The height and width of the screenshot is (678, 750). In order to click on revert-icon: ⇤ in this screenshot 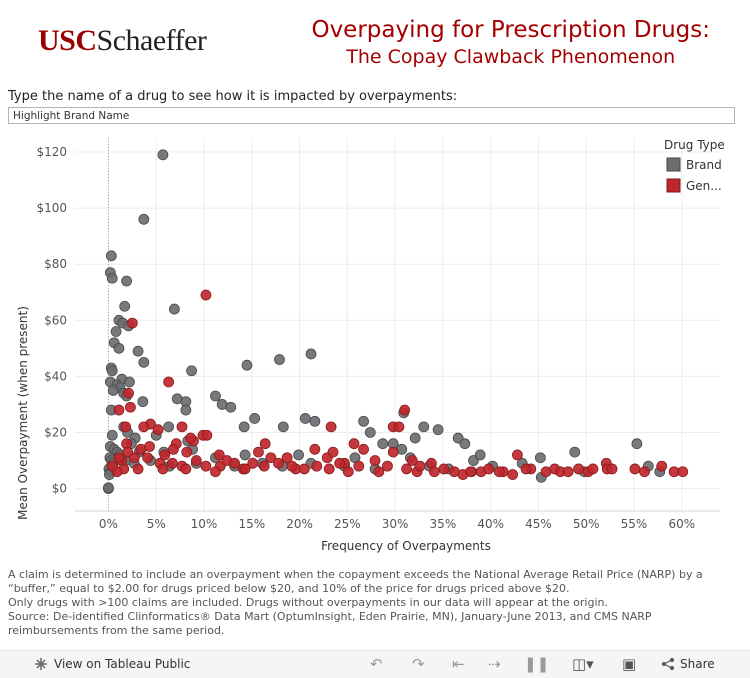, I will do `click(458, 664)`.